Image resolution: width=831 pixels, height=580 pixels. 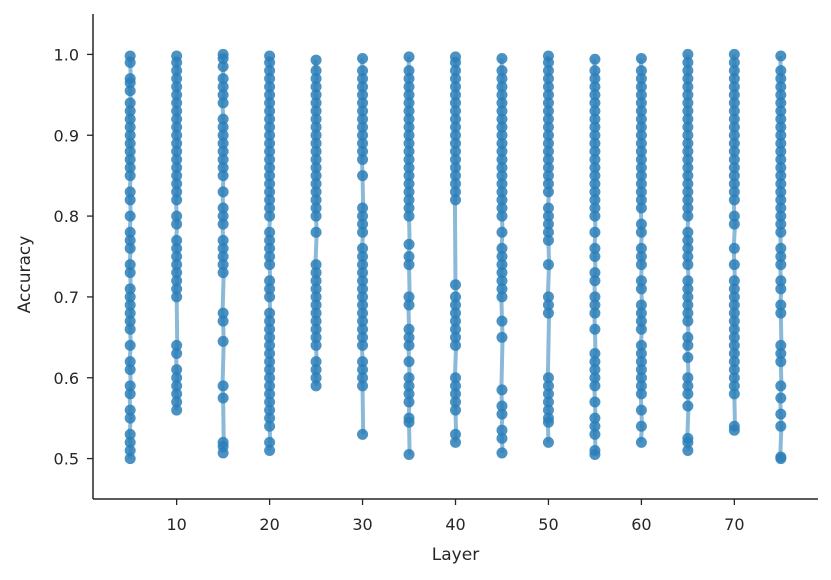 What do you see at coordinates (362, 524) in the screenshot?
I see `x-tick-label: 30` at bounding box center [362, 524].